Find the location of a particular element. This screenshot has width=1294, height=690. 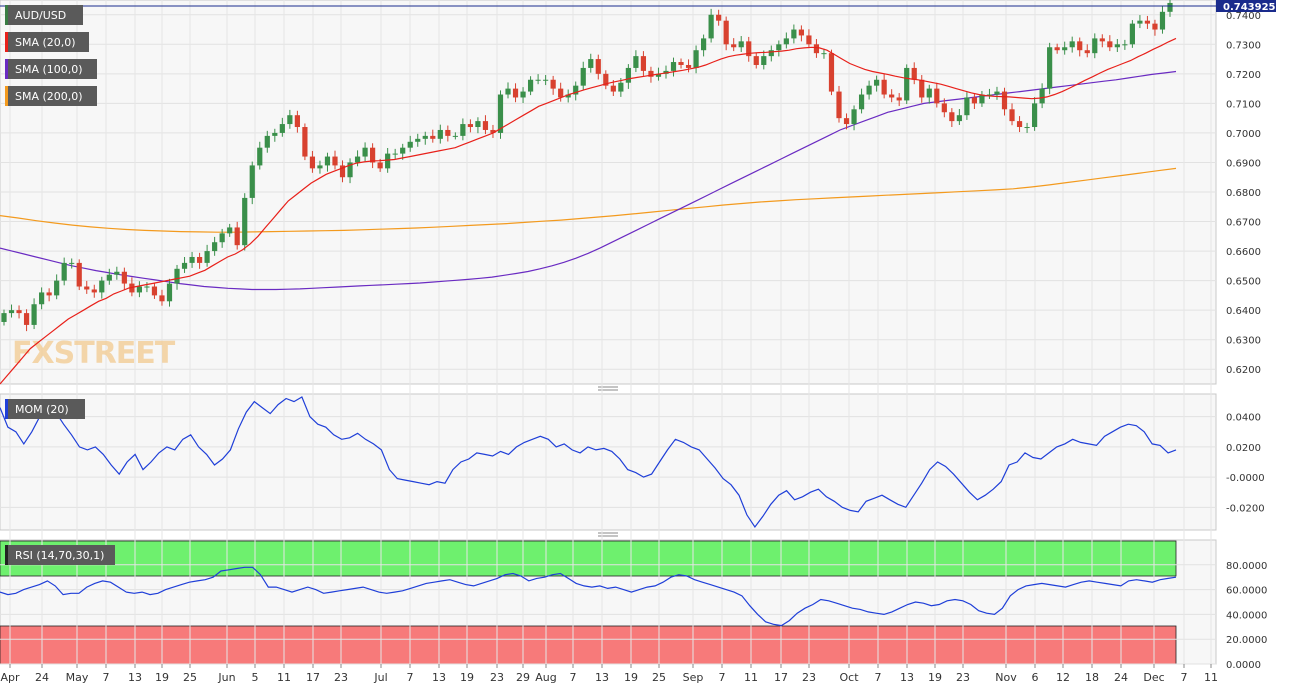

legend-audusd-swatch is located at coordinates (6, 15).